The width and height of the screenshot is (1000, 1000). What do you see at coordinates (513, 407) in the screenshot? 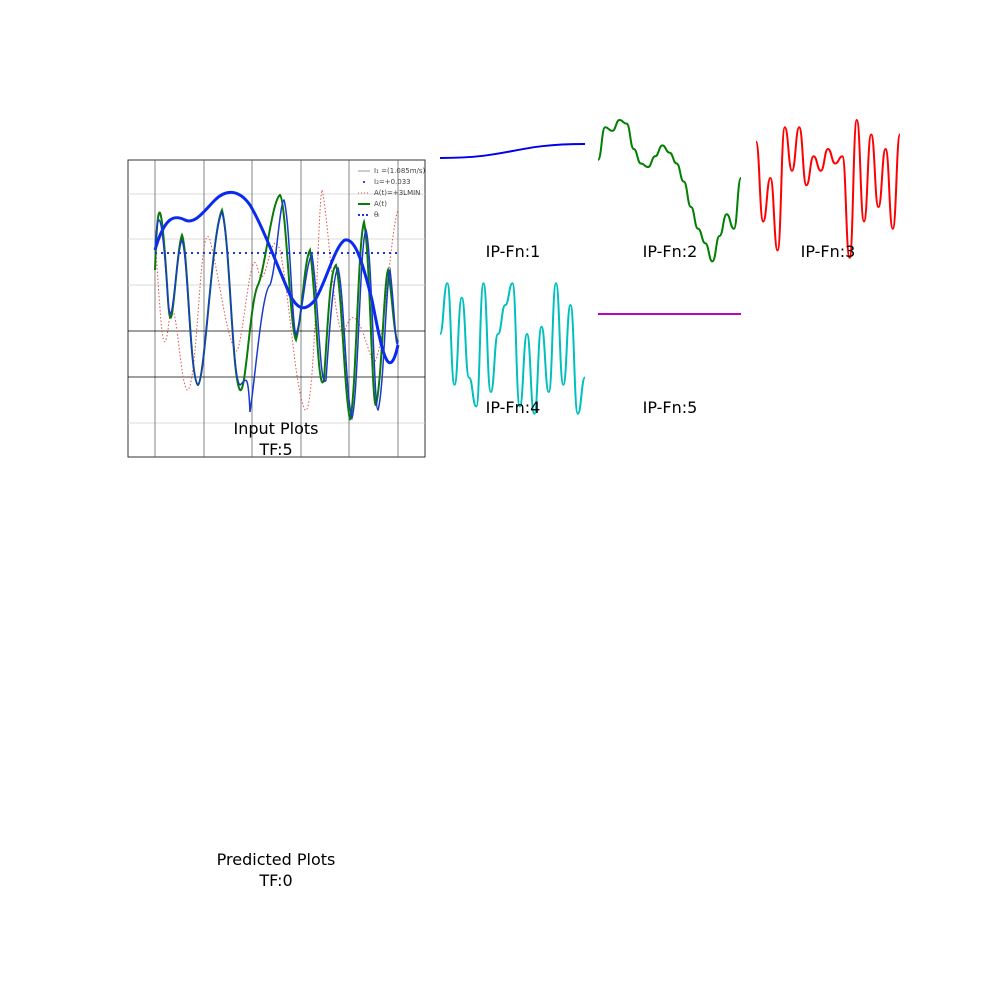
I see `ip-fn-4-label: IP-Fn:4` at bounding box center [513, 407].